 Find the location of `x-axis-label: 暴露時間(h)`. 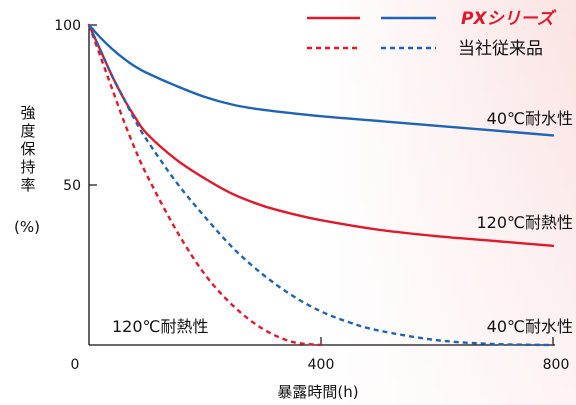

x-axis-label: 暴露時間(h) is located at coordinates (317, 392).